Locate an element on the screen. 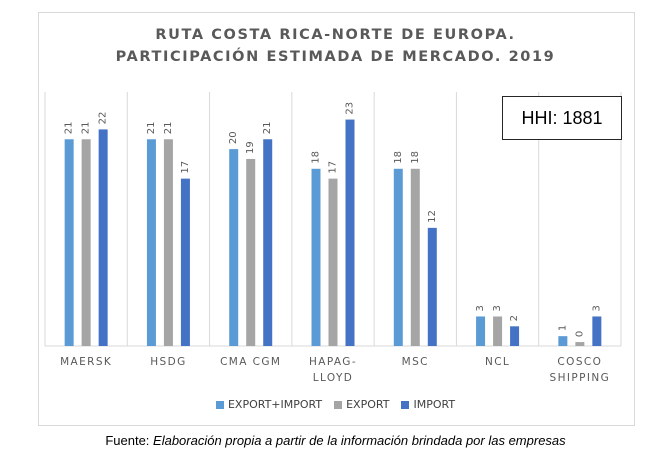 This screenshot has width=671, height=456. category-label: MSC is located at coordinates (415, 362).